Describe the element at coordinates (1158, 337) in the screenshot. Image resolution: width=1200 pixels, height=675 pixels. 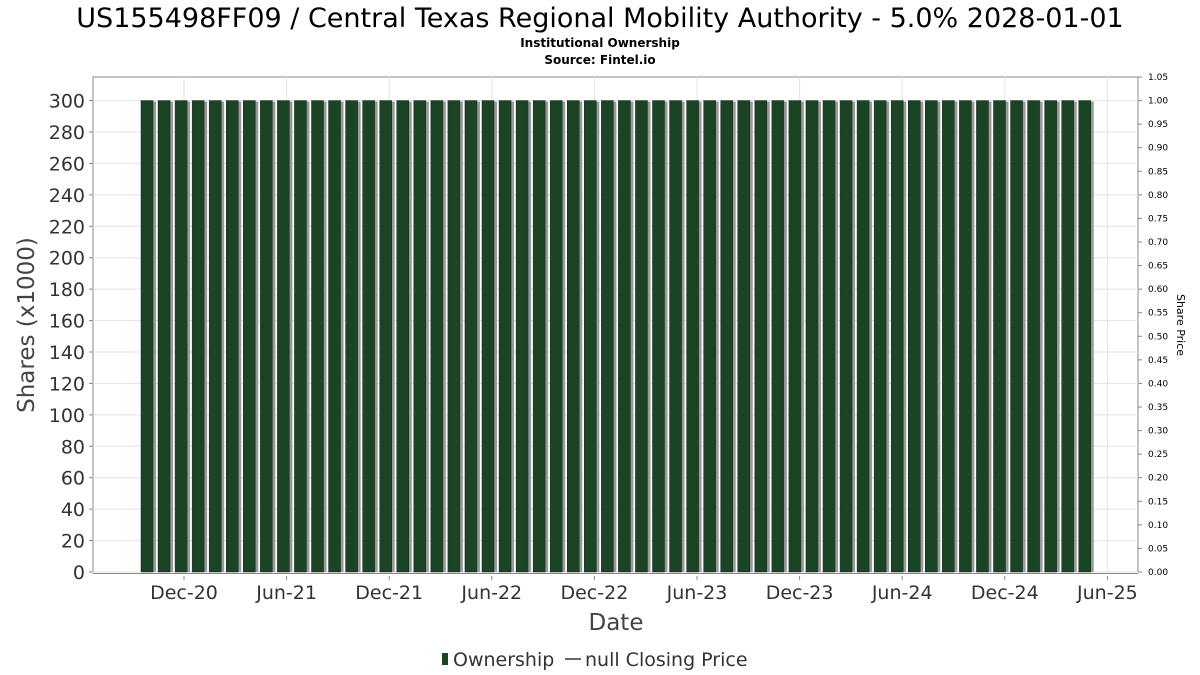
I see `y2-tick-label: 0.50` at that location.